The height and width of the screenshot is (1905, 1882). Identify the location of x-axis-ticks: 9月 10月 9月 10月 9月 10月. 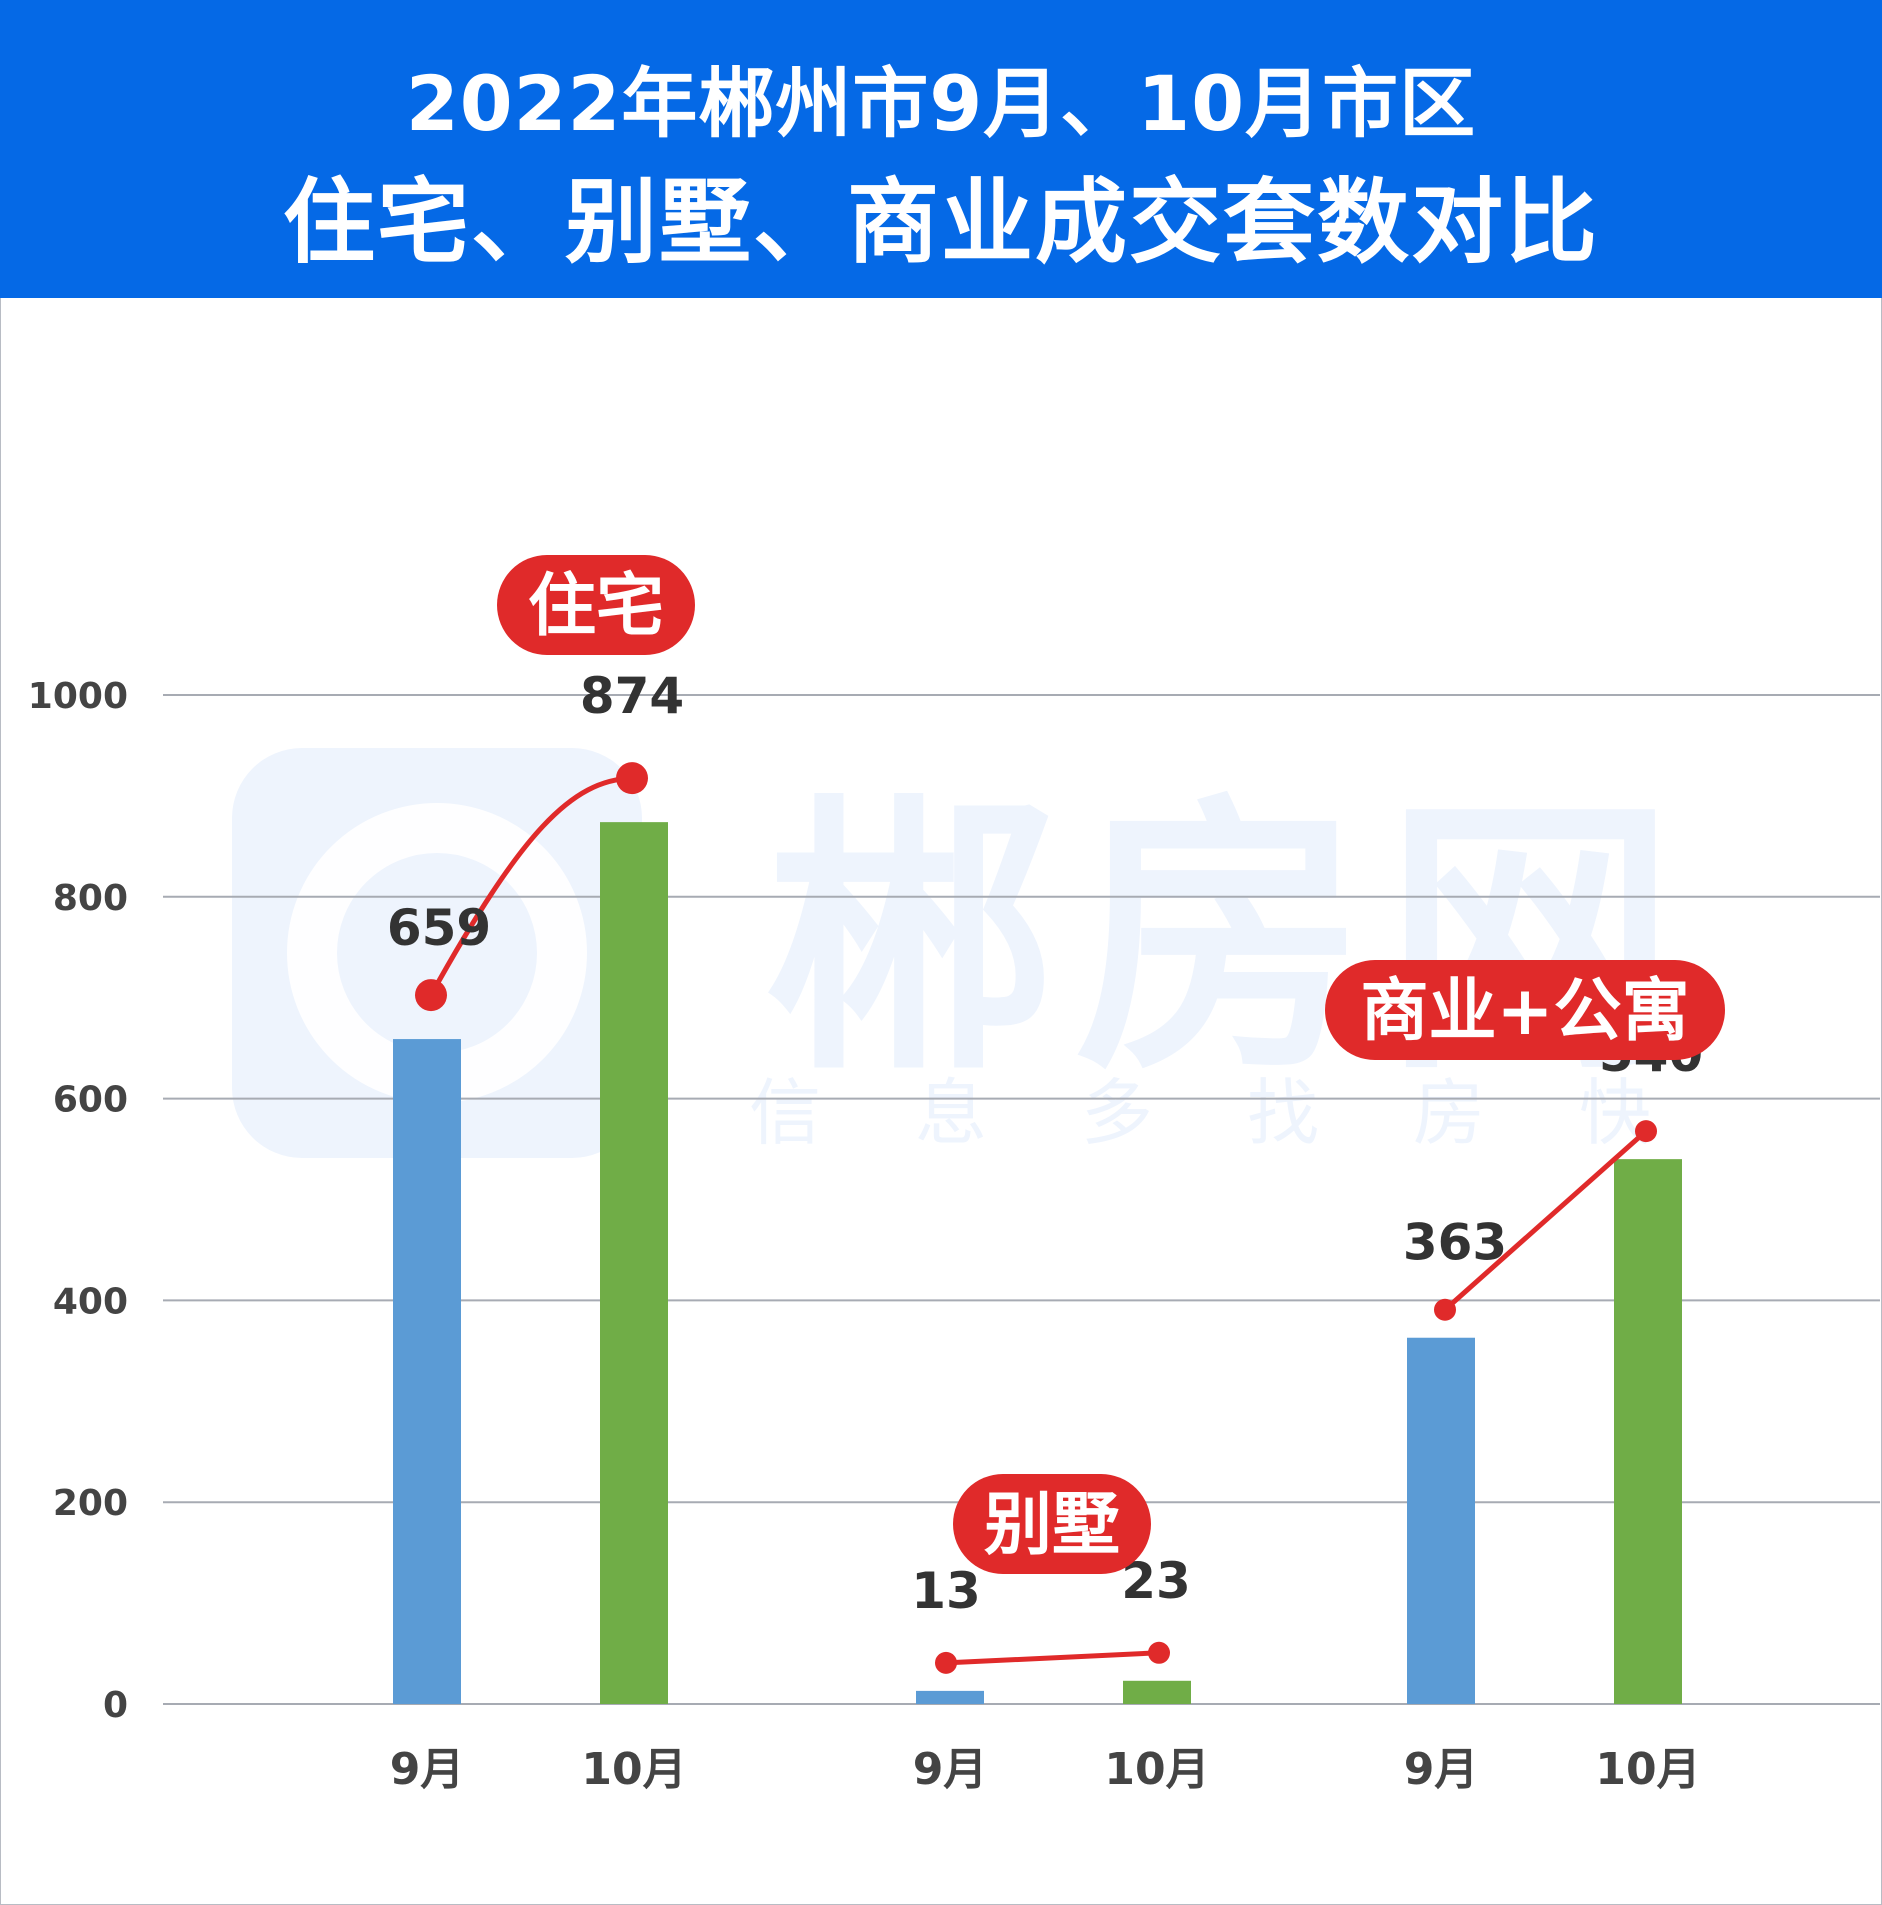
(1045, 1769).